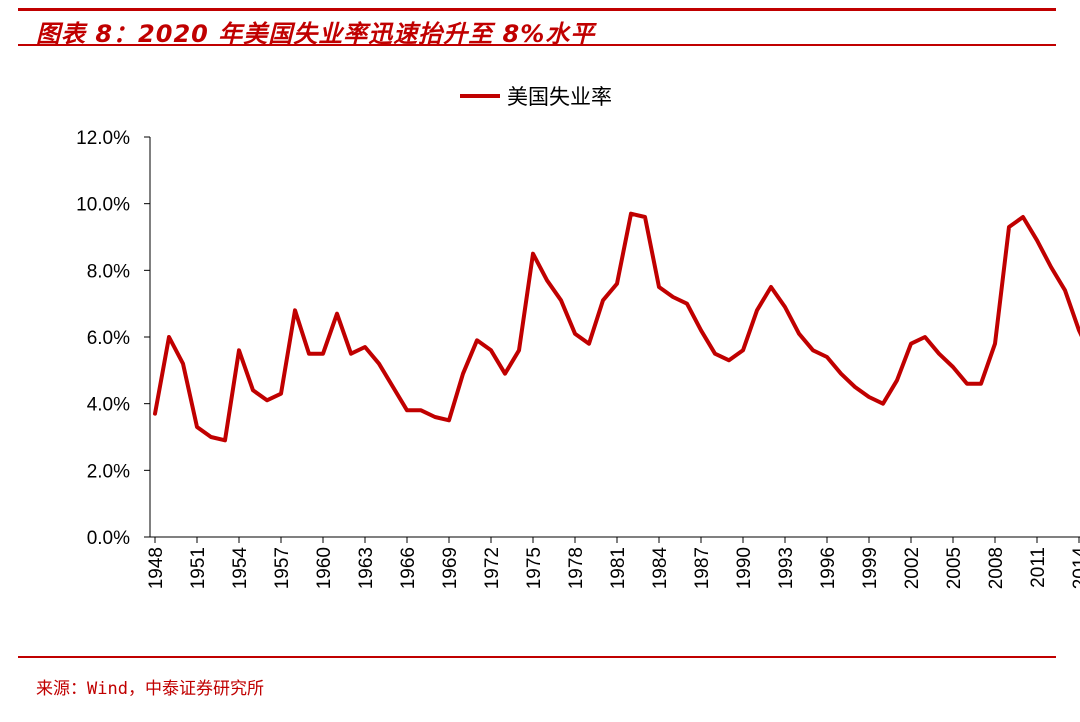  I want to click on x-tick-label: 1981, so click(618, 568).